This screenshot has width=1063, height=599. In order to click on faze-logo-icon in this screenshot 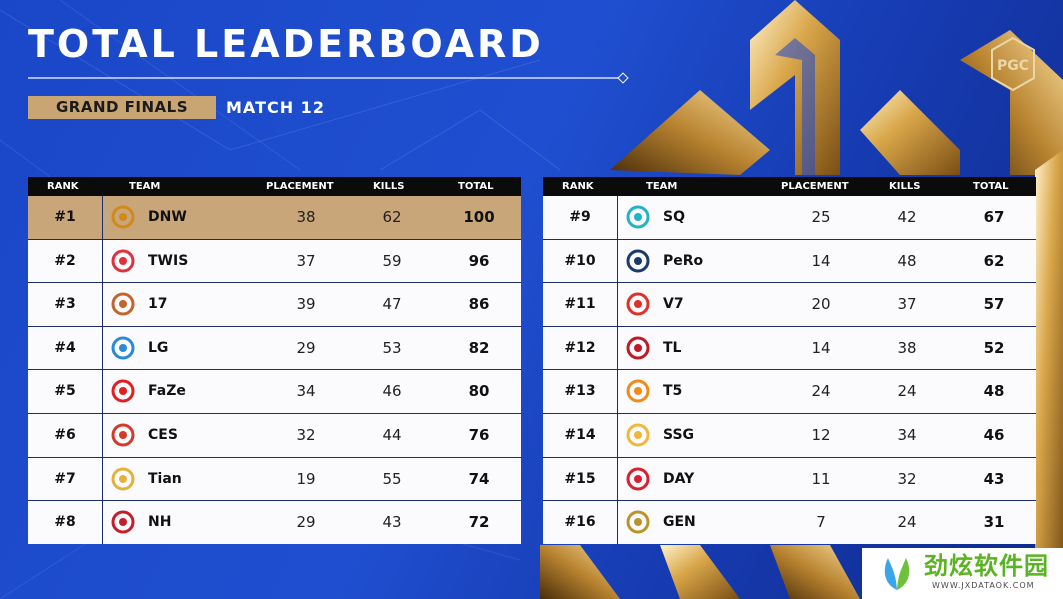, I will do `click(123, 391)`.